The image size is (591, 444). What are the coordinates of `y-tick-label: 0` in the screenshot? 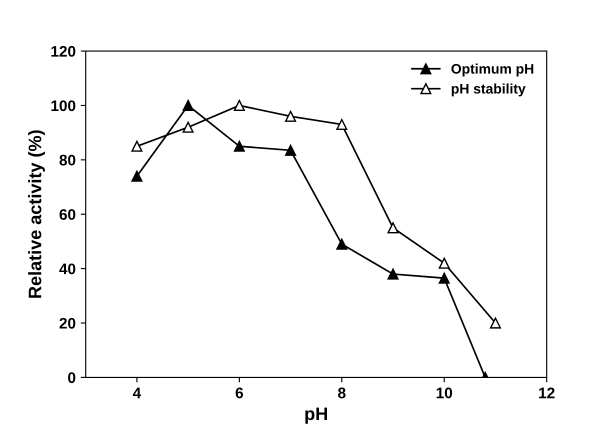 It's located at (72, 378).